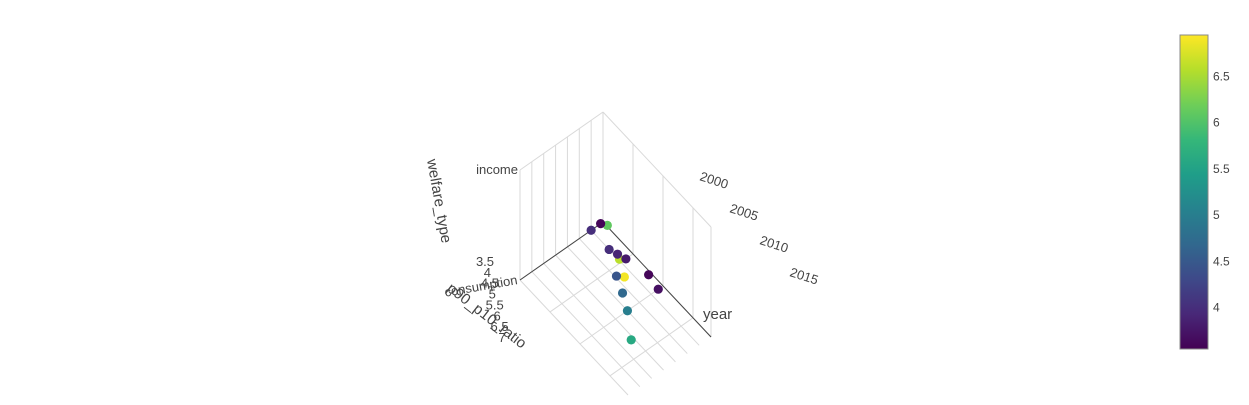  What do you see at coordinates (497, 315) in the screenshot?
I see `y-tick-label: 6` at bounding box center [497, 315].